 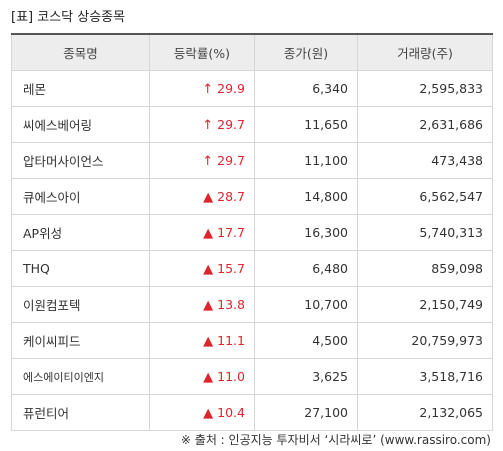 I want to click on table-row: THQ ▲ 15.7 6,480 859,098, so click(x=252, y=268).